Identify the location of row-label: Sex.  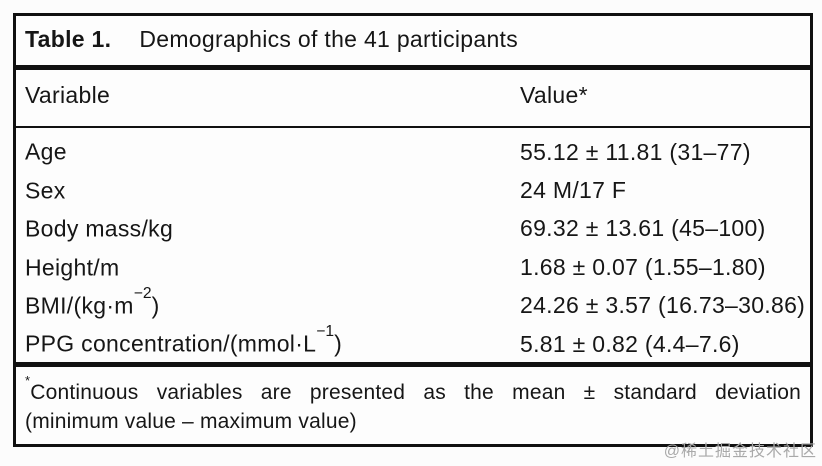
(41, 191).